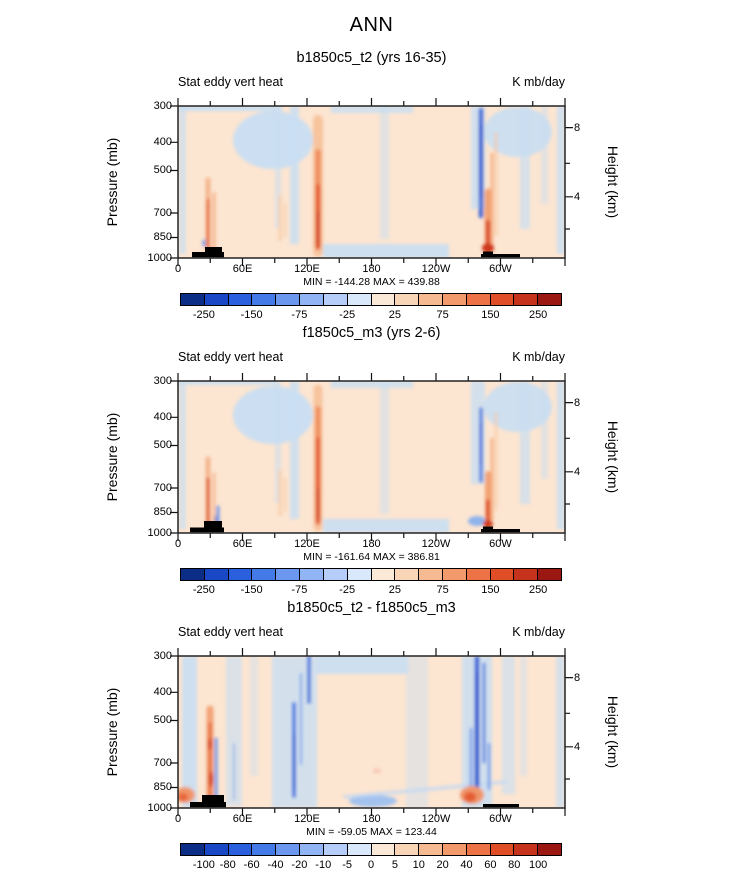  Describe the element at coordinates (490, 590) in the screenshot. I see `colorbar-label: 150` at that location.